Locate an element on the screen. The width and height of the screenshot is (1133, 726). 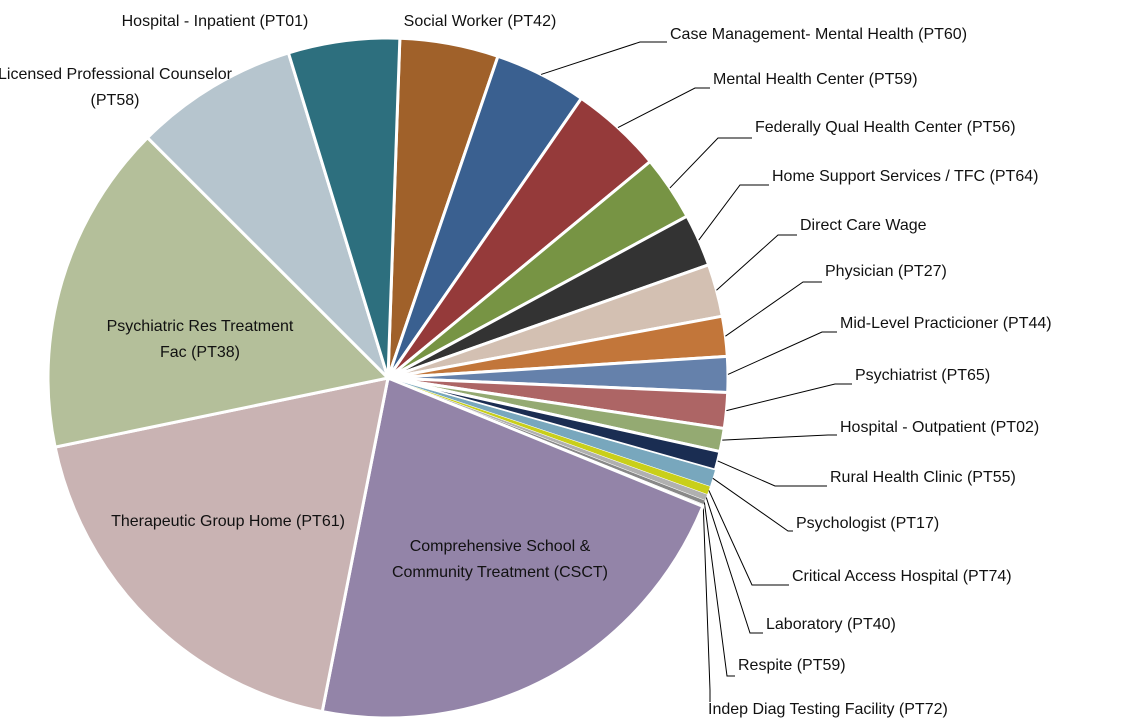
slice-label: Mid-Level Practicioner (PT44) is located at coordinates (946, 323).